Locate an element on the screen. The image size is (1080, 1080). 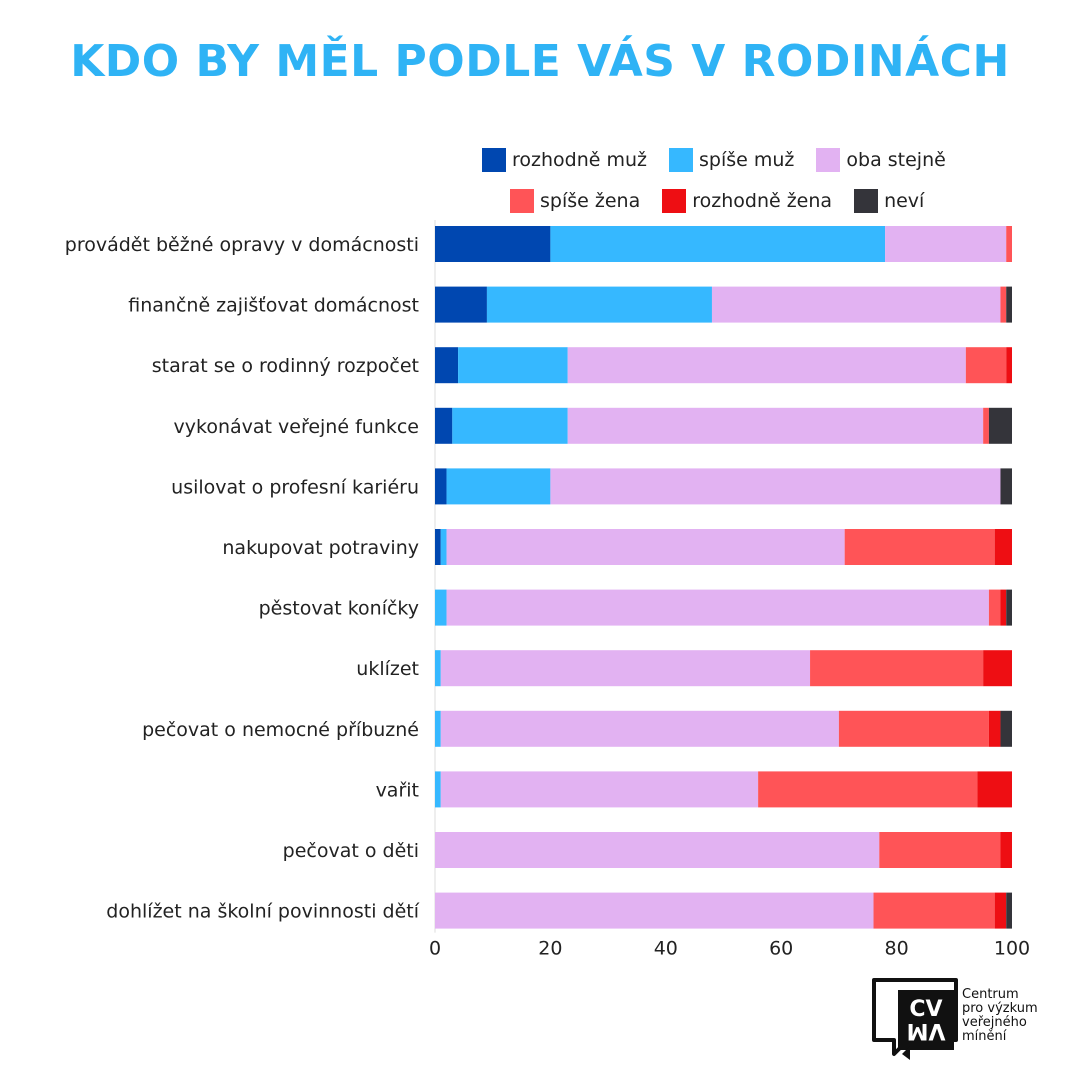
legend-swatch-rozhodne-zena is located at coordinates (674, 201).